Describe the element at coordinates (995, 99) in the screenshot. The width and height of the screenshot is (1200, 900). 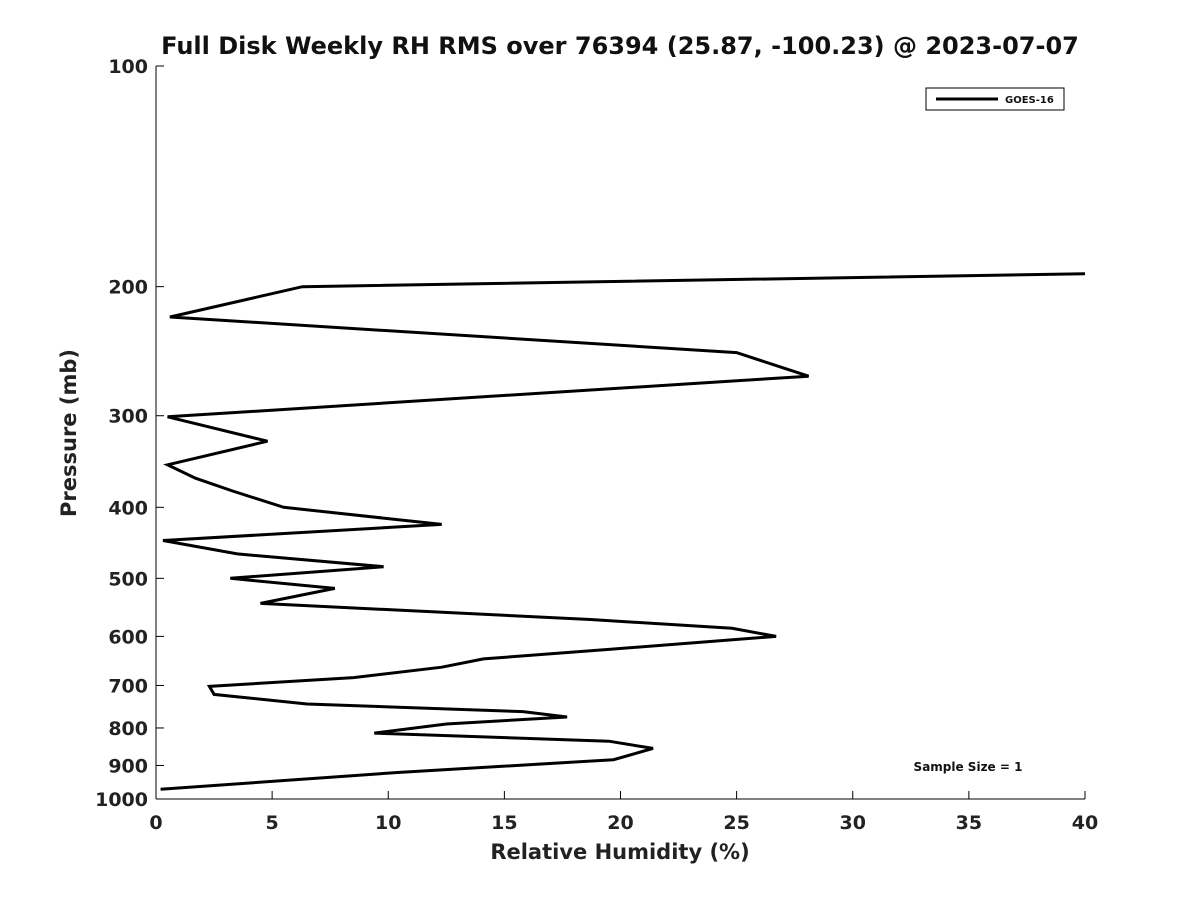
I see `legend: GOES-16` at that location.